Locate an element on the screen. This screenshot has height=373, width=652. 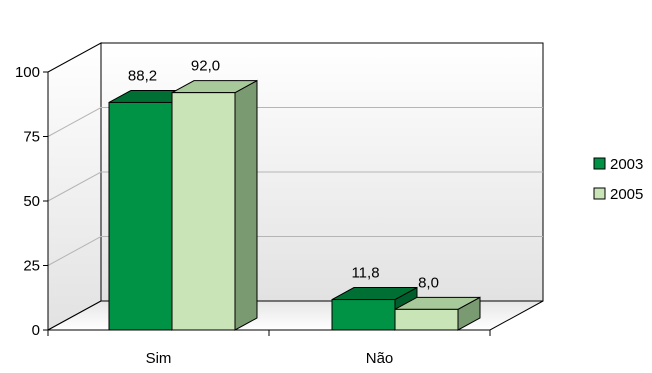
legend: 2003 2005 is located at coordinates (618, 179).